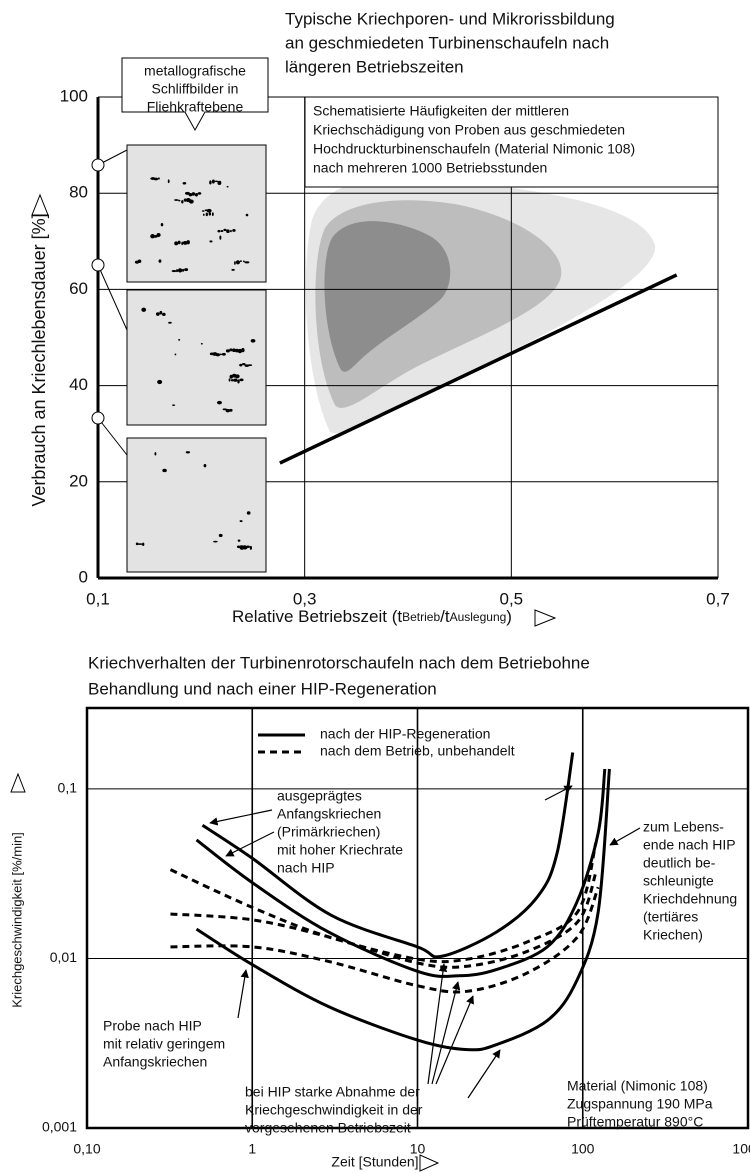  Describe the element at coordinates (417, 751) in the screenshot. I see `legend-label: nach dem Betrieb, unbehandelt` at that location.